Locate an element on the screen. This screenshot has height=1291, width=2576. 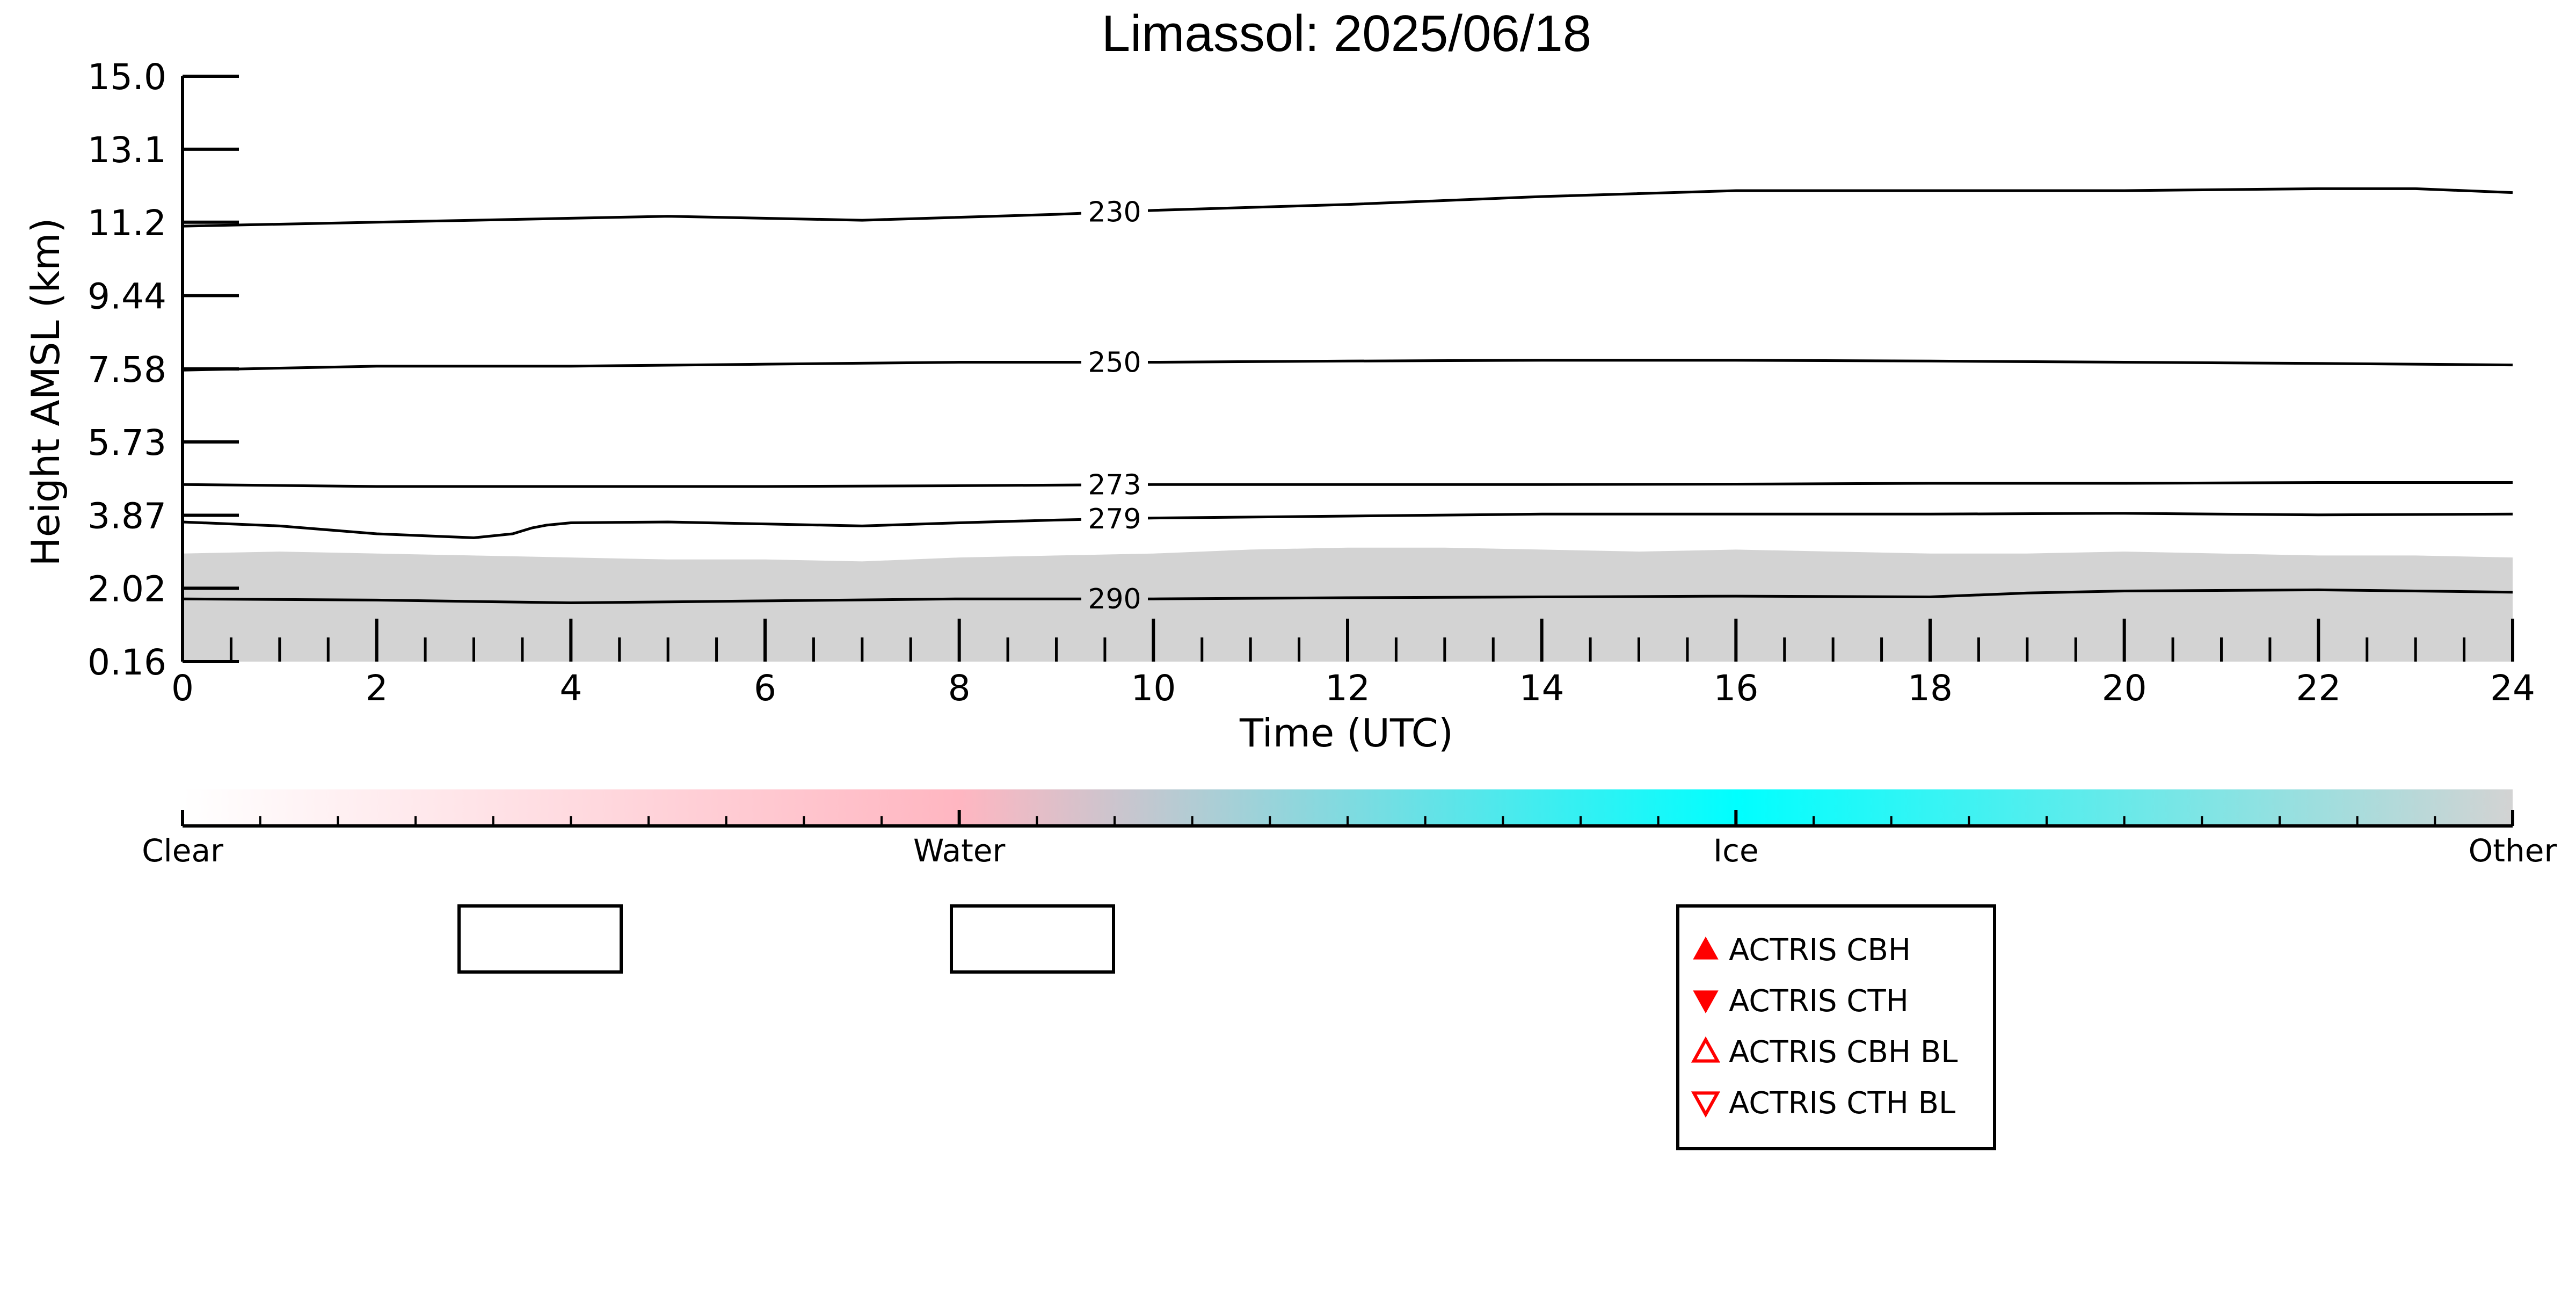
legend-marker-triangle-up-filled is located at coordinates (1706, 948).